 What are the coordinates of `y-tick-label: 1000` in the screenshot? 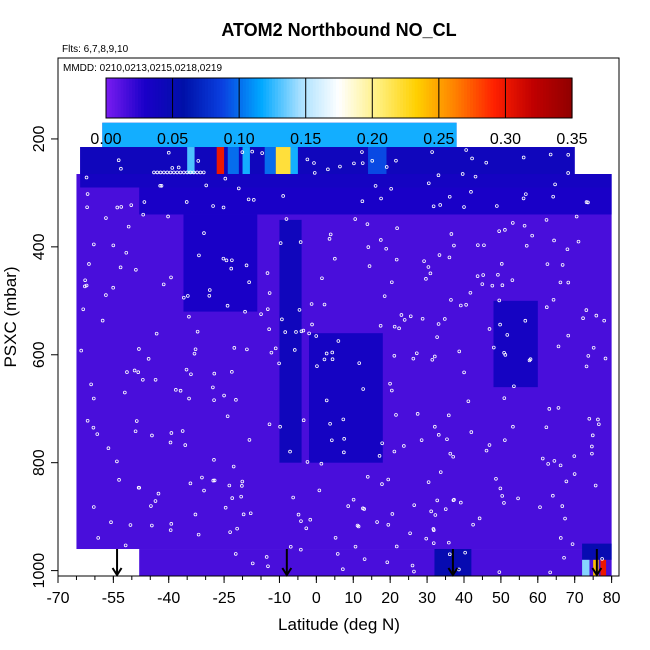 It's located at (39, 571).